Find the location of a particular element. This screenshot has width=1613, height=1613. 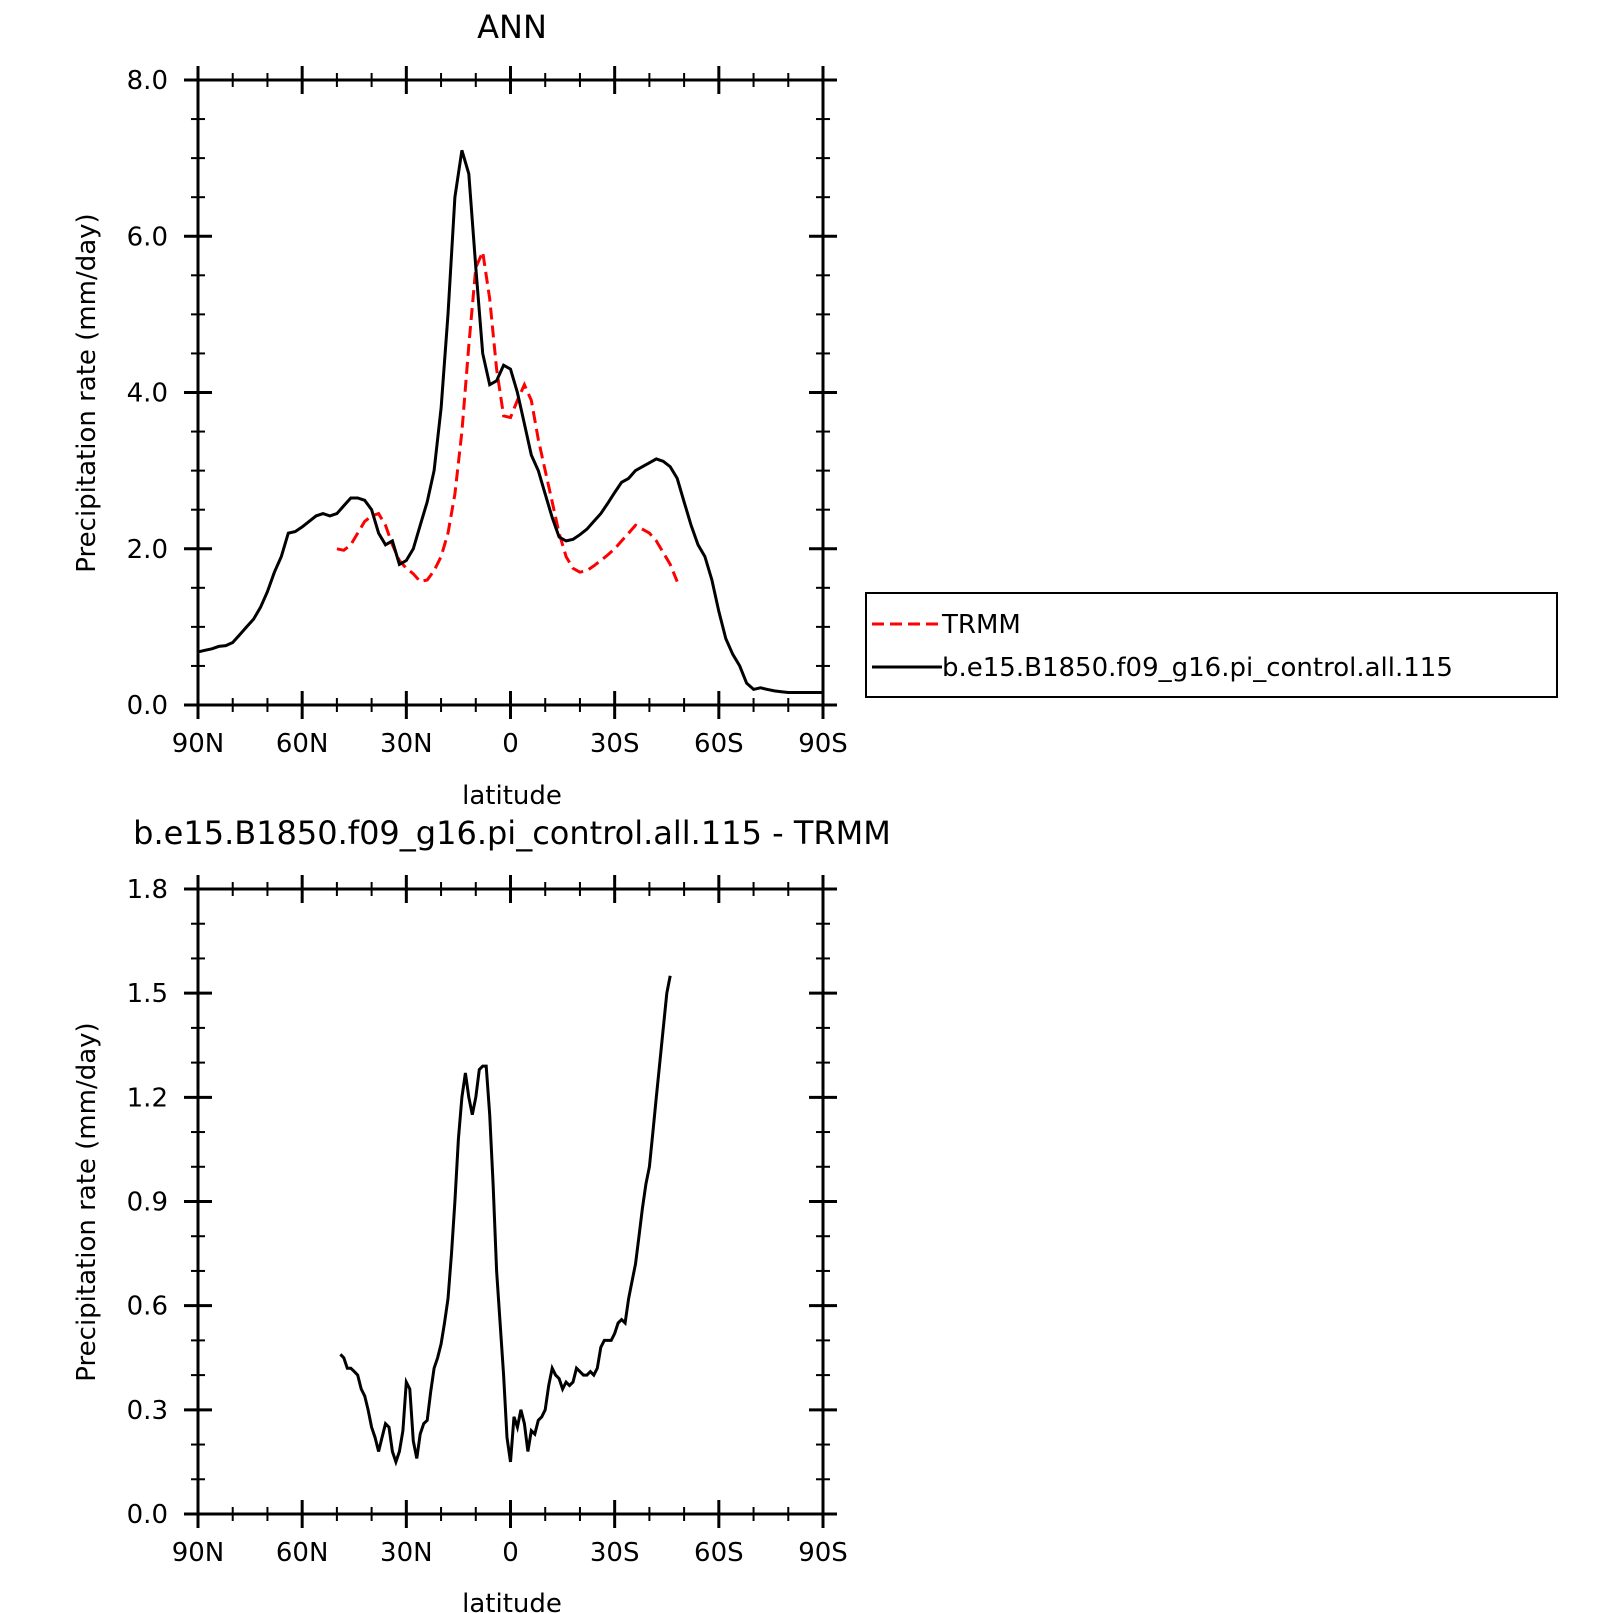

chart-title-top: ANN is located at coordinates (512, 27).